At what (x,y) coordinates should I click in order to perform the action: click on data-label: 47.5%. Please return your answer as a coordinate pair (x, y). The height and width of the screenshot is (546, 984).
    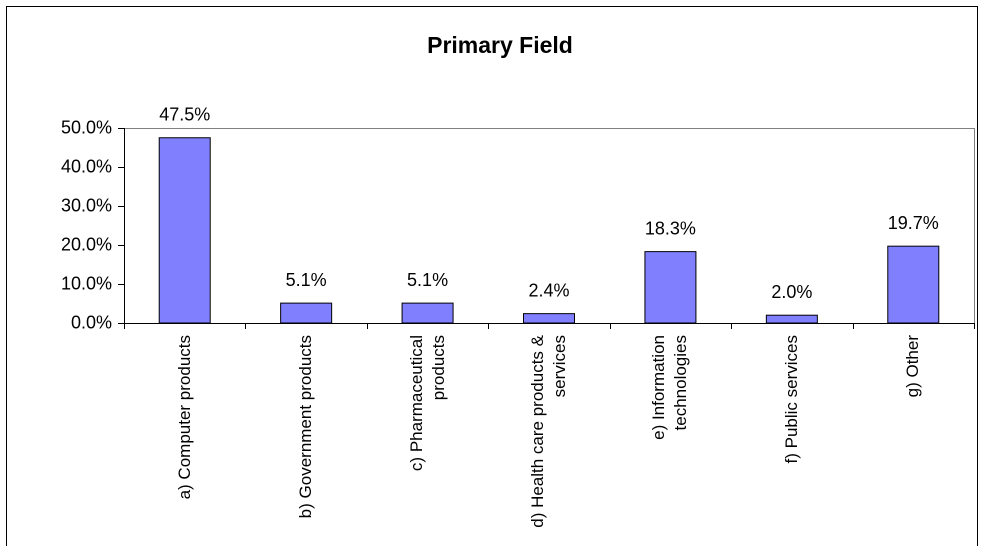
    Looking at the image, I should click on (184, 115).